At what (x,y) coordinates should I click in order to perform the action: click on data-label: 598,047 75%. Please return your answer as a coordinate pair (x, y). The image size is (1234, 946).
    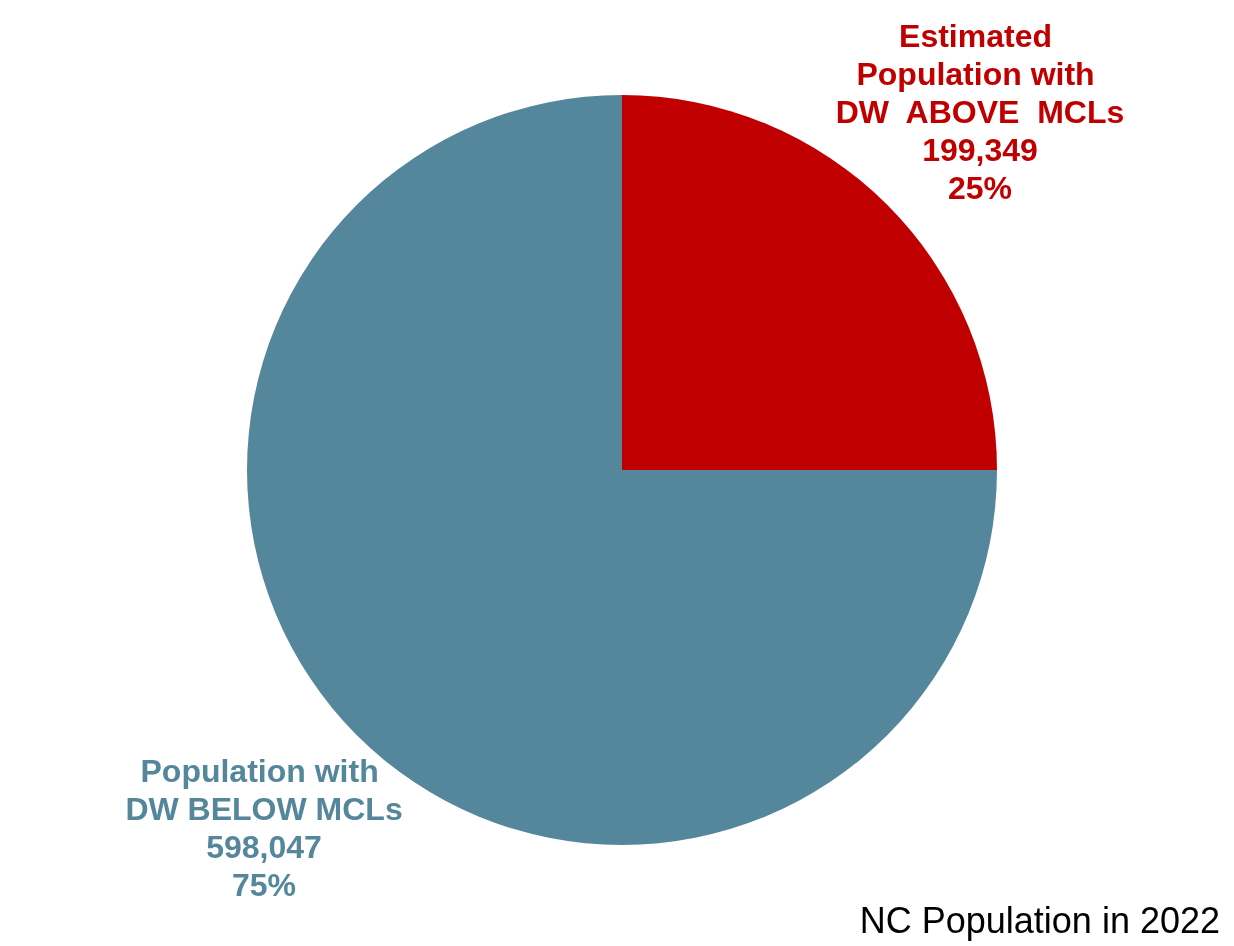
    Looking at the image, I should click on (264, 865).